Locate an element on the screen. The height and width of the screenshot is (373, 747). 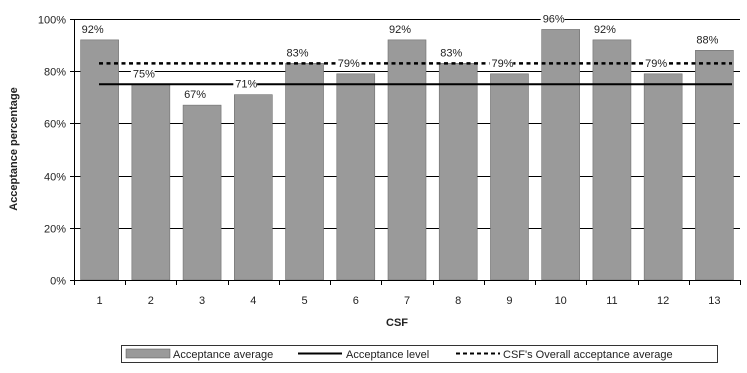
y-tick-label: 60% is located at coordinates (55, 125).